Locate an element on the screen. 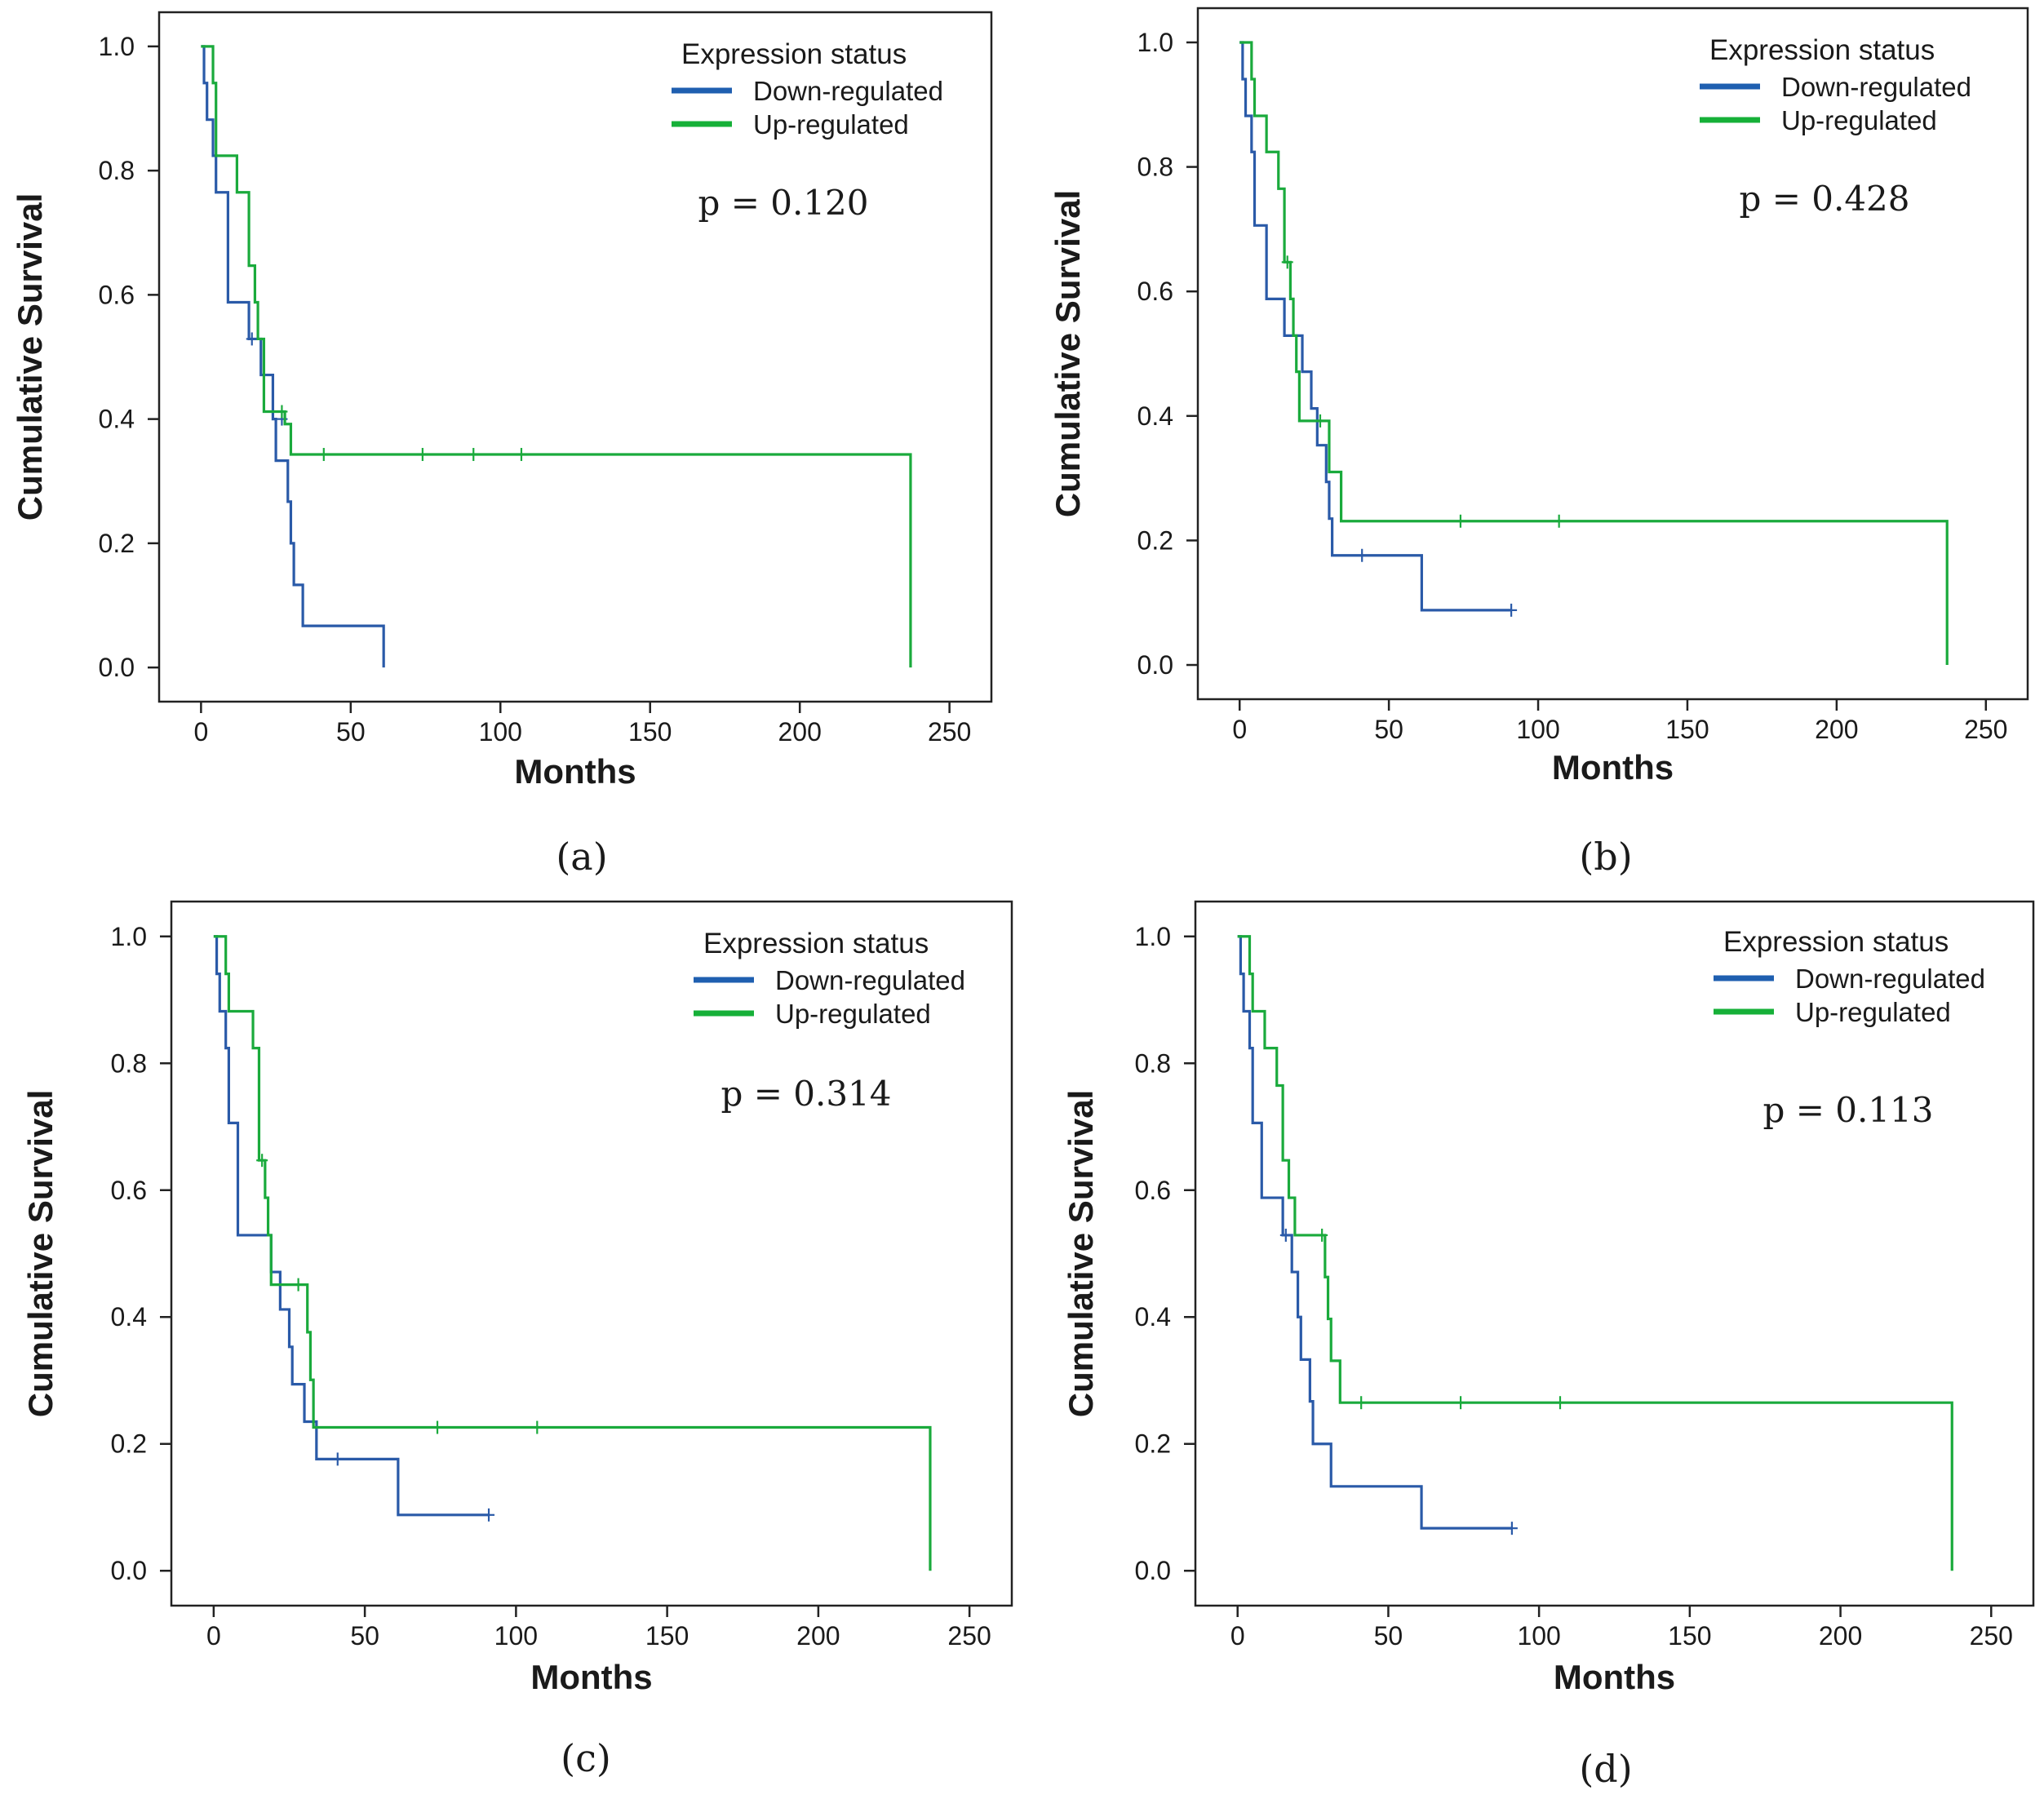 The height and width of the screenshot is (1799, 2044). p-value-annotation: p = 0.113 is located at coordinates (1848, 1110).